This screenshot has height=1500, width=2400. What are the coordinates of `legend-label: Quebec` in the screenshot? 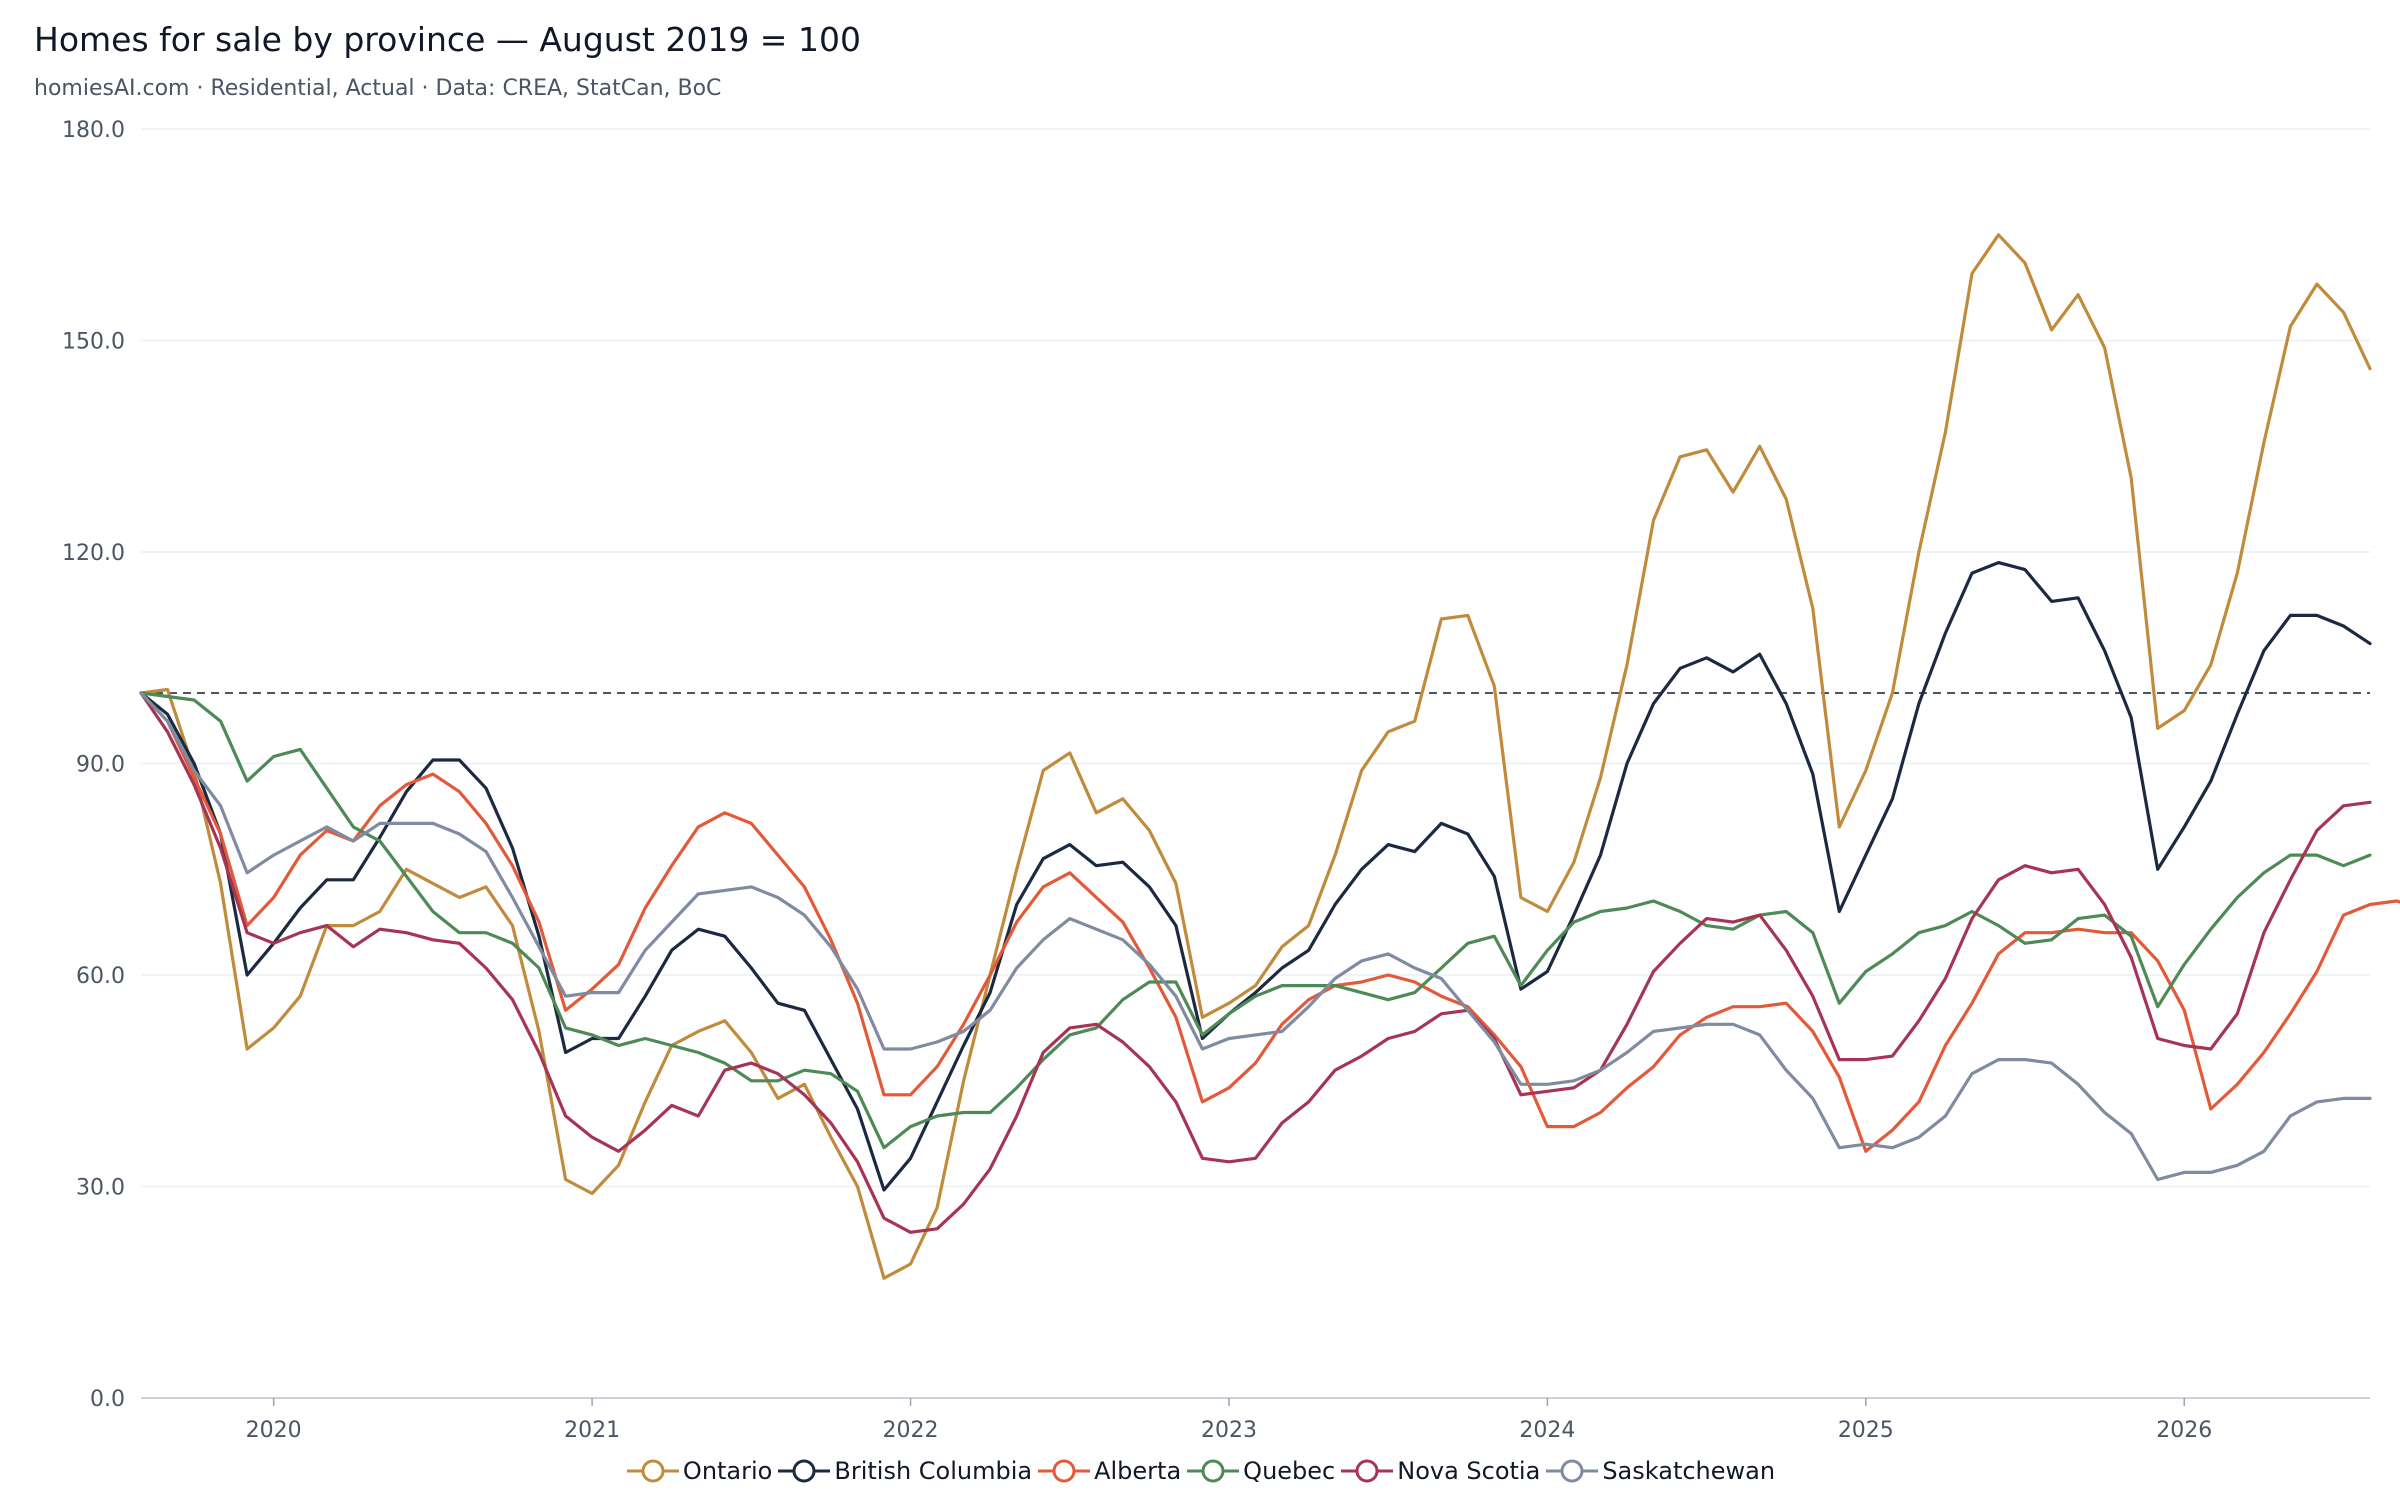 It's located at (1289, 1470).